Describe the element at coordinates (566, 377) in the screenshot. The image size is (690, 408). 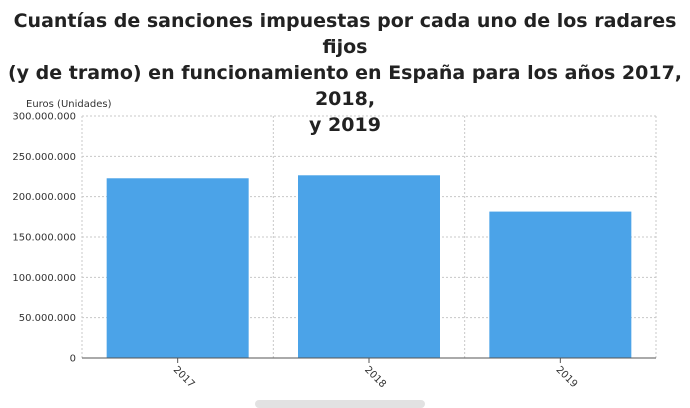
I see `x-tick-label: 2019` at that location.